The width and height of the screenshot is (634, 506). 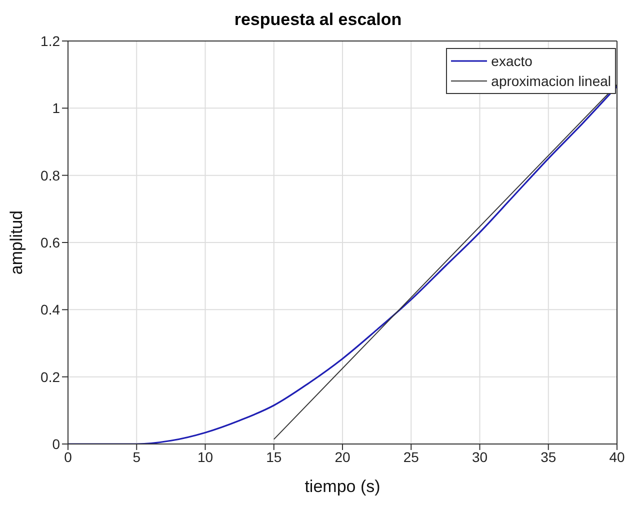 I want to click on x-tick-label: 5, so click(x=136, y=456).